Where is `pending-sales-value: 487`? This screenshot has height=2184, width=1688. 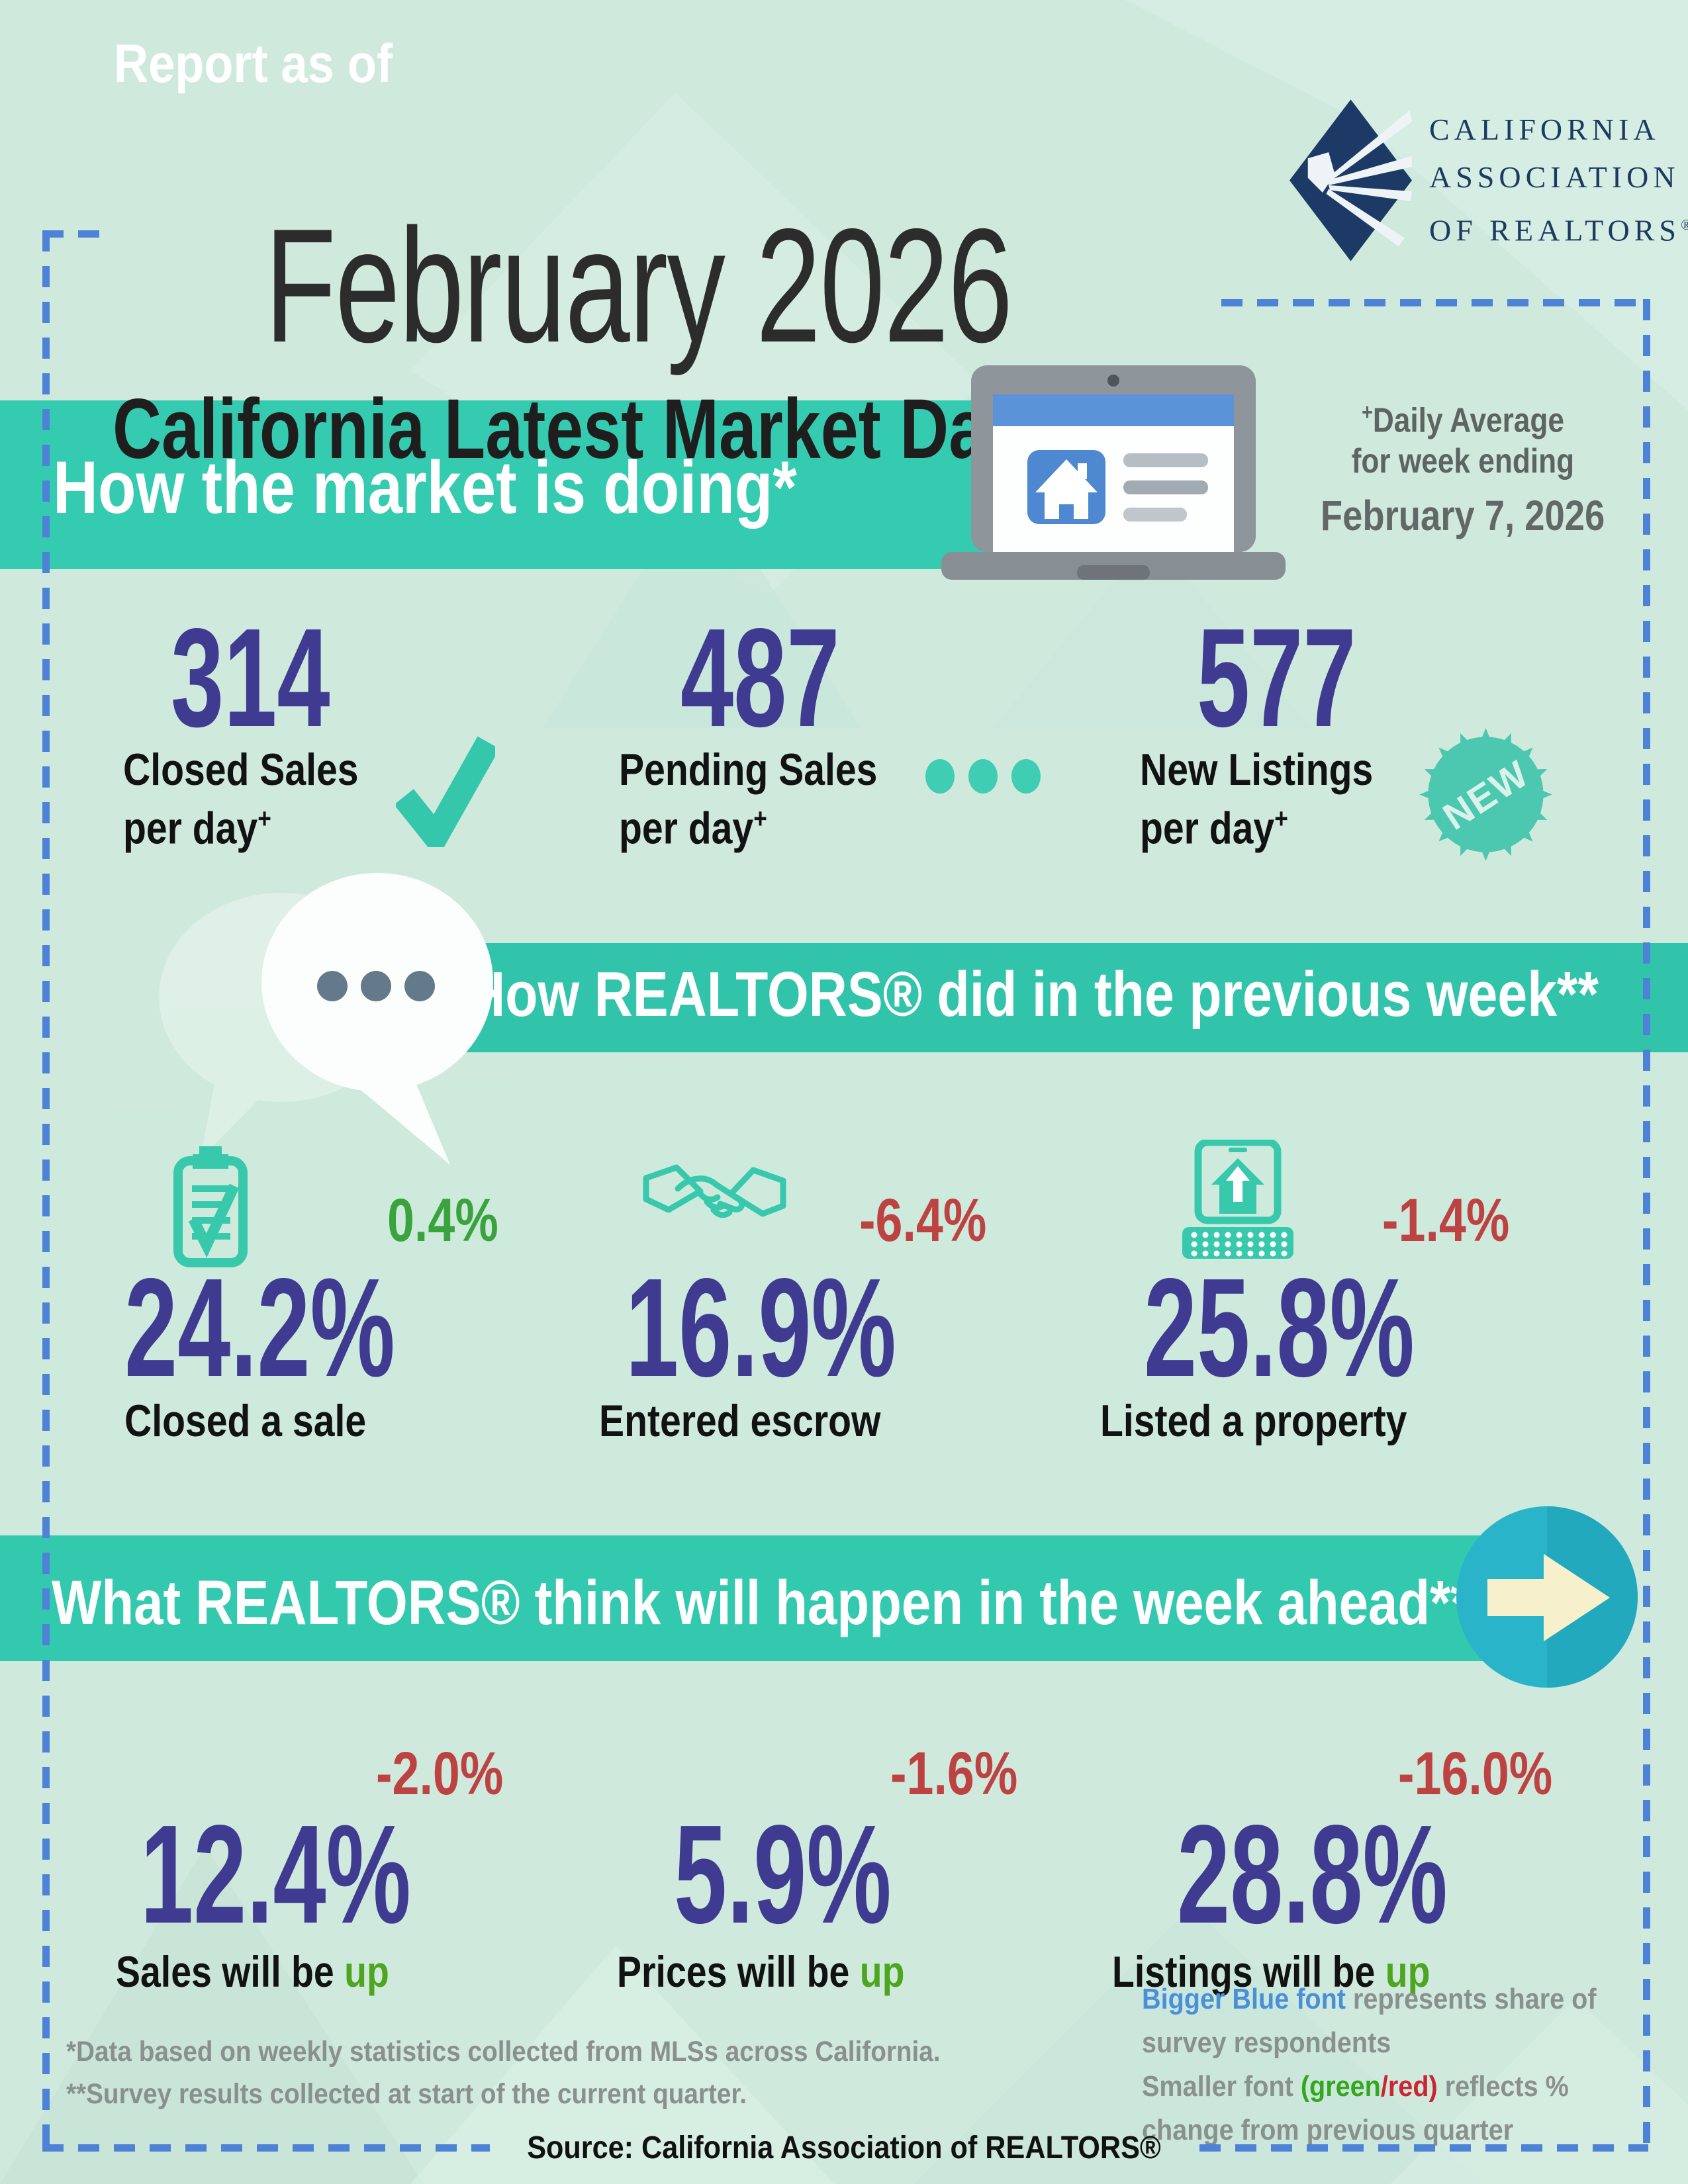 pending-sales-value: 487 is located at coordinates (760, 677).